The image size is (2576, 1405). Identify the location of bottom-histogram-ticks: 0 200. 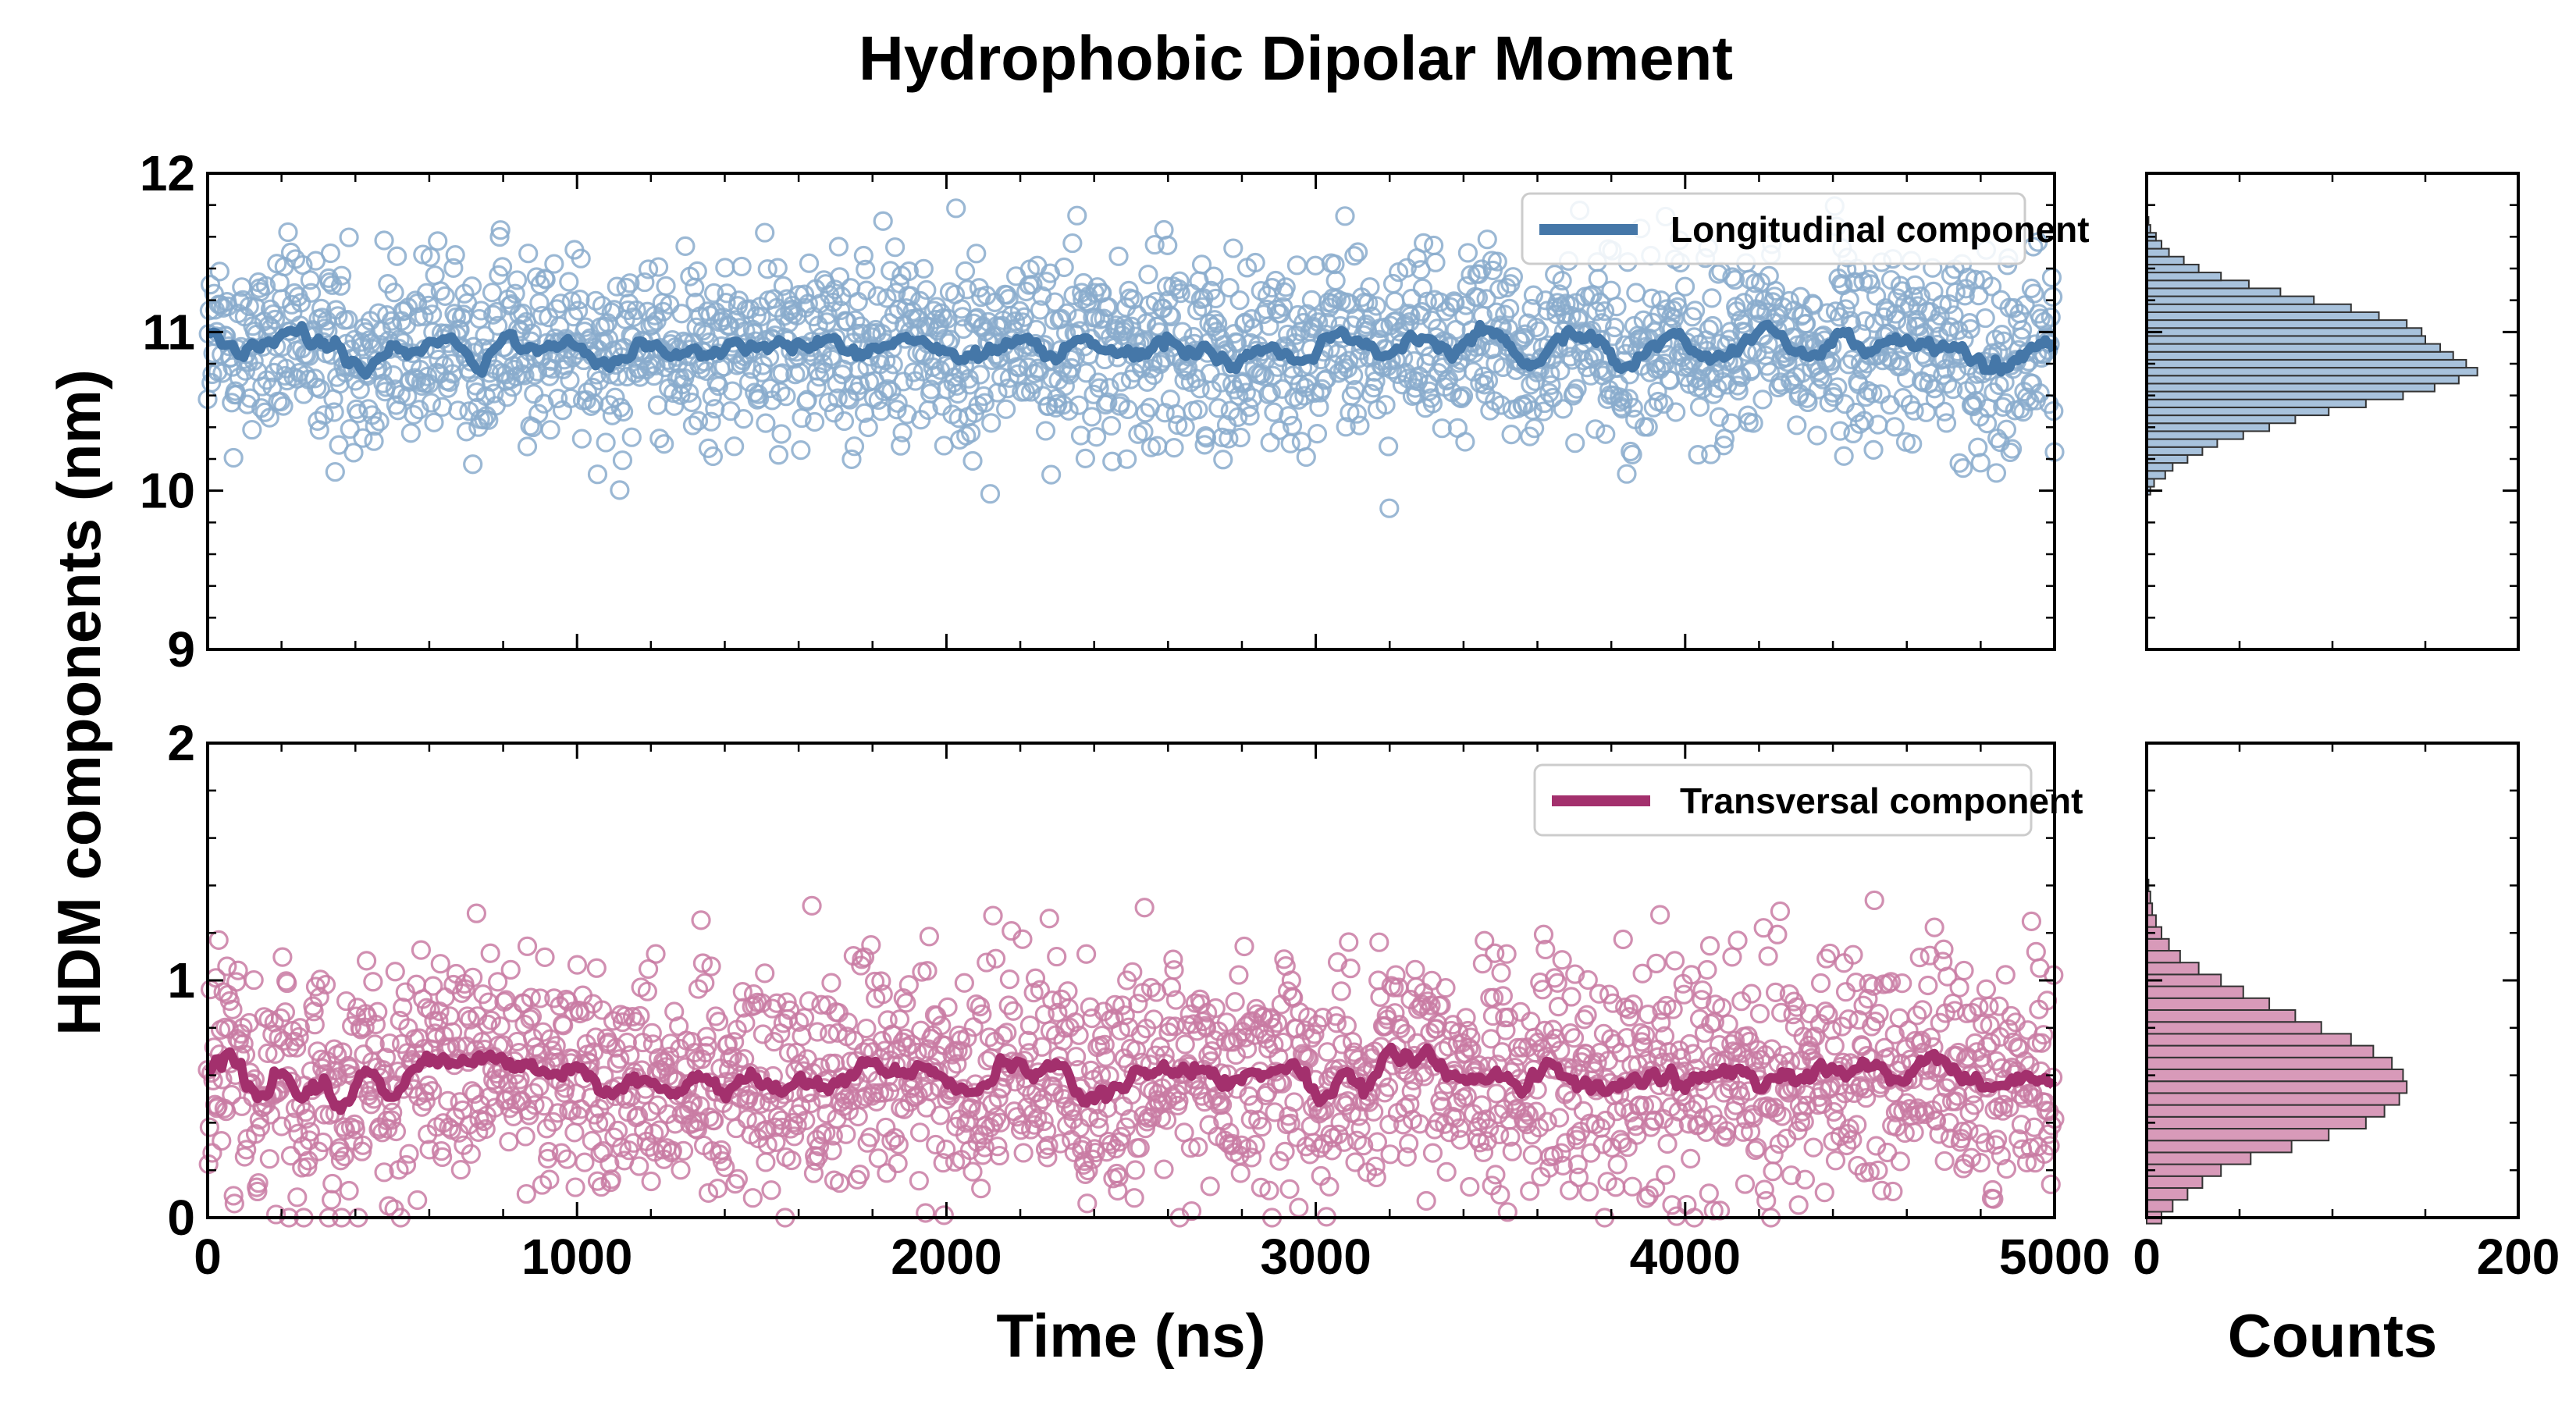
(2346, 1014).